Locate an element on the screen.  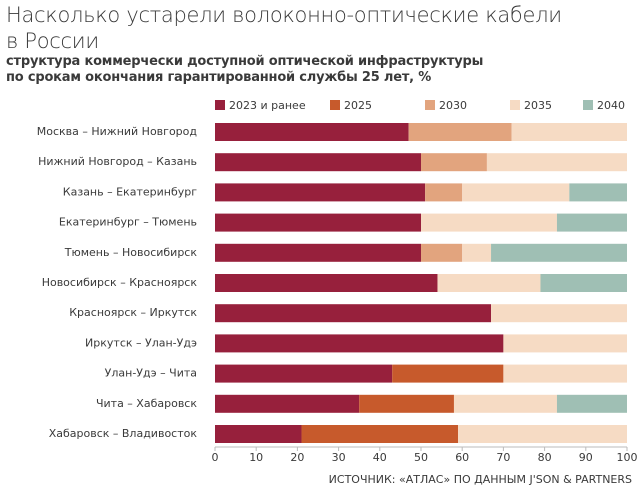
x-tick-label: 20 is located at coordinates (297, 457).